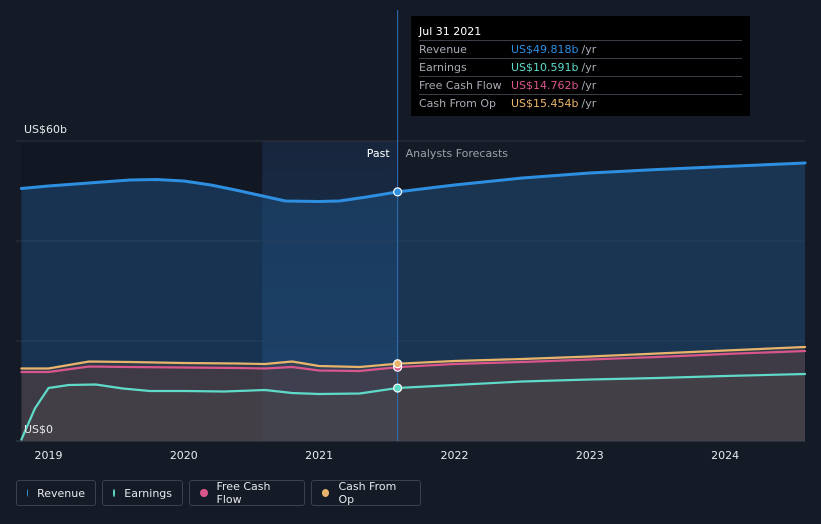 The width and height of the screenshot is (821, 524). What do you see at coordinates (398, 388) in the screenshot?
I see `data-point-earnings` at bounding box center [398, 388].